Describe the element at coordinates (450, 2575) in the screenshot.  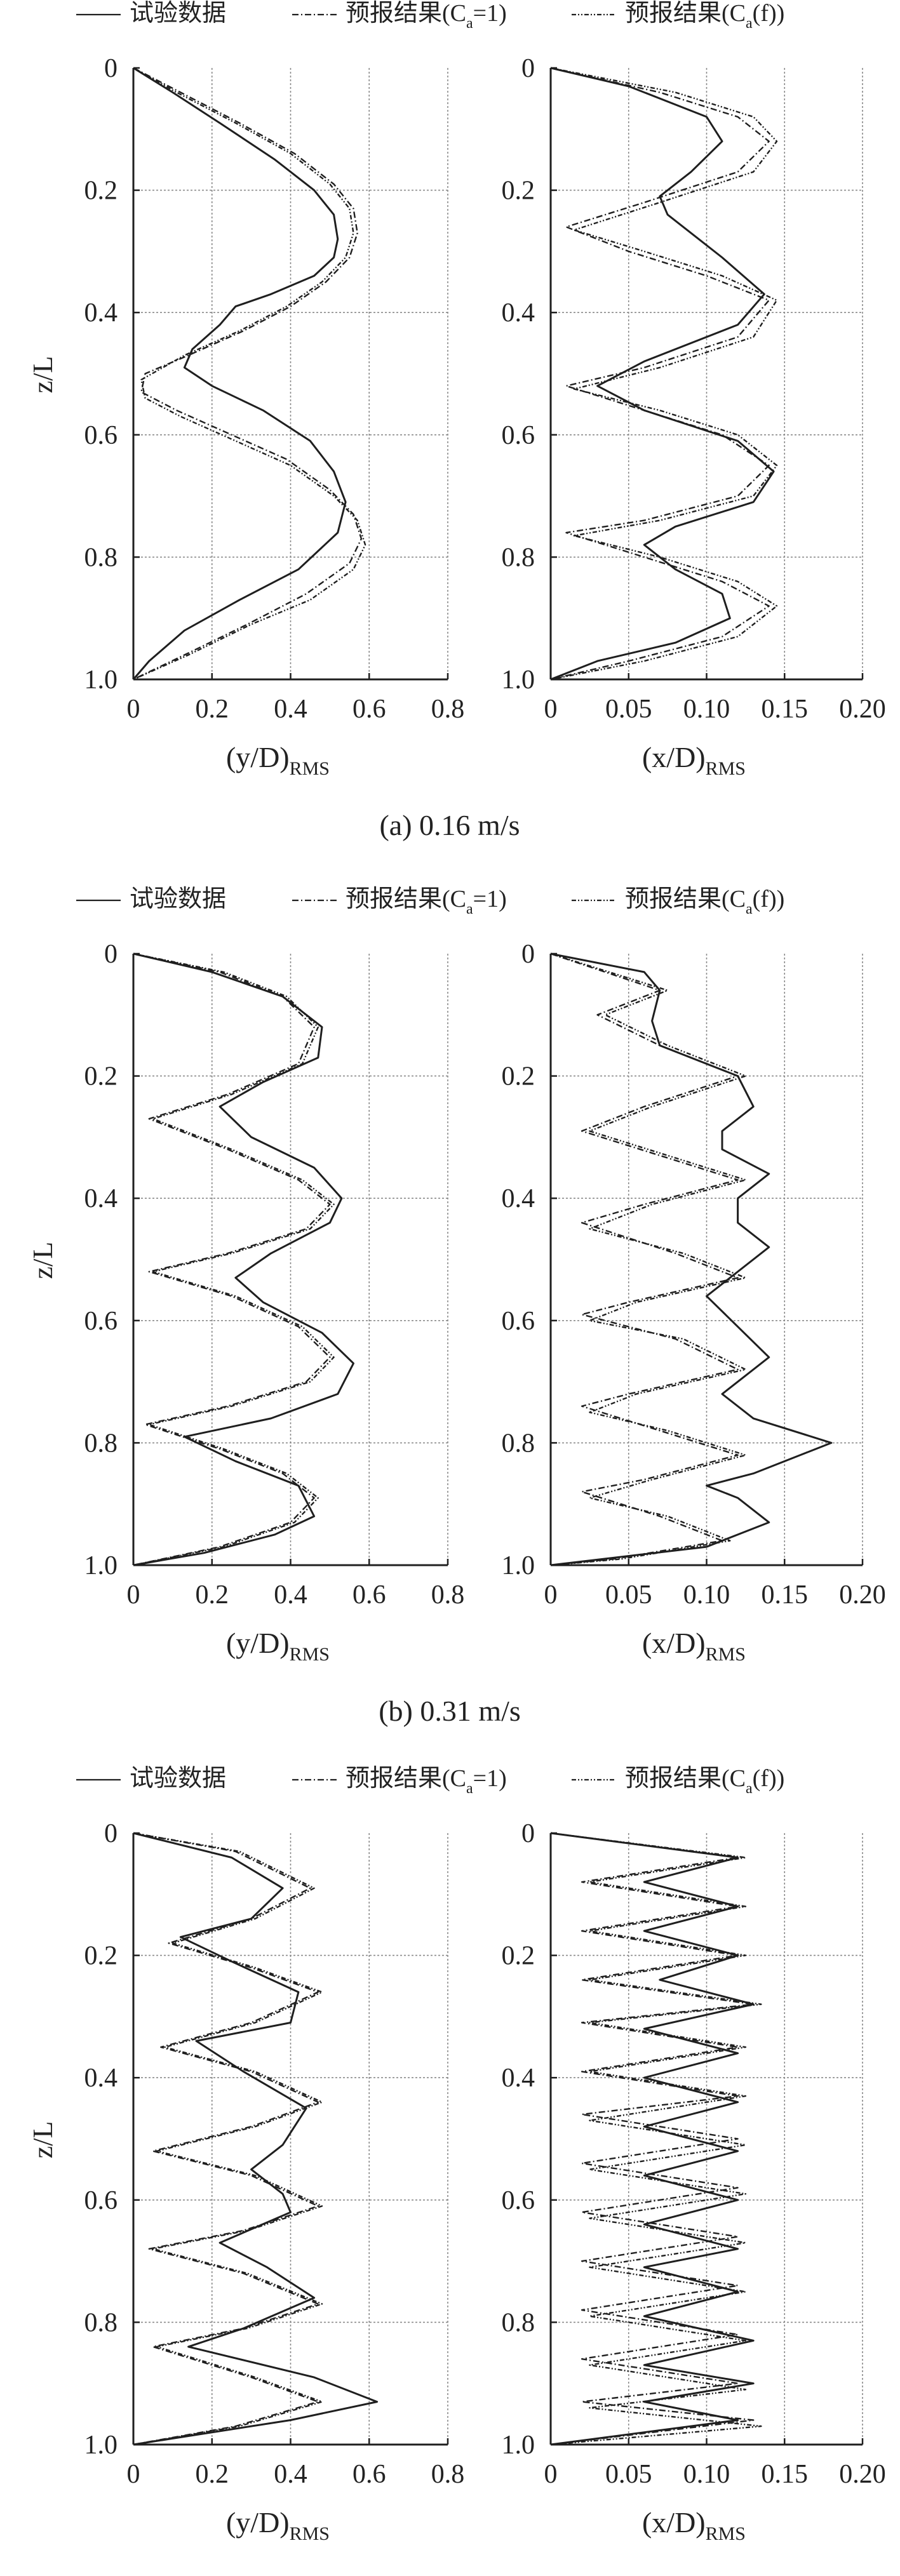
I see `panel-caption: (c) 54 m/s` at that location.